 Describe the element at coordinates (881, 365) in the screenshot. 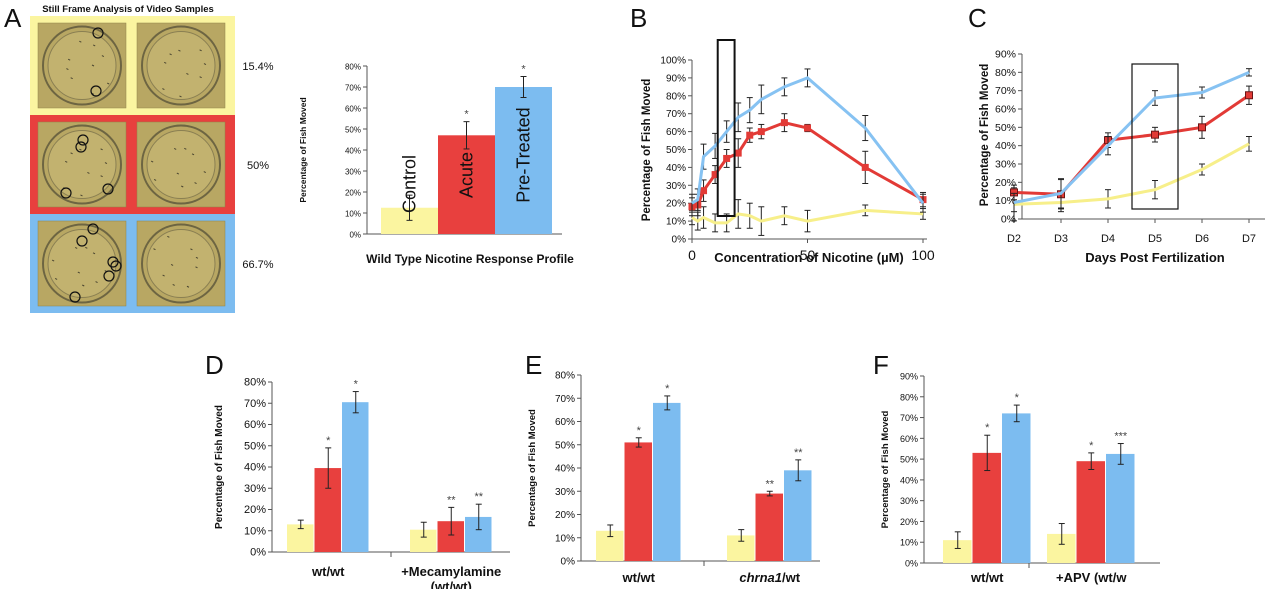

I see `panel-letter-f: F` at that location.